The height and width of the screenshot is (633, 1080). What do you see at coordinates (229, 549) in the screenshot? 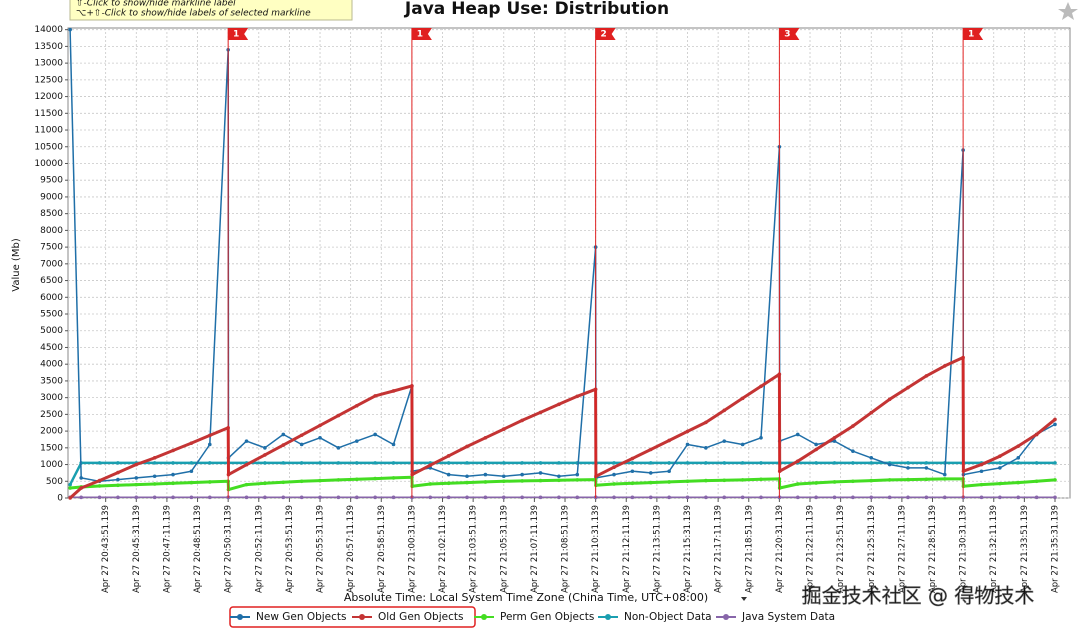
I see `x-tick-label: Apr 27 20:50:31.139` at bounding box center [229, 549].